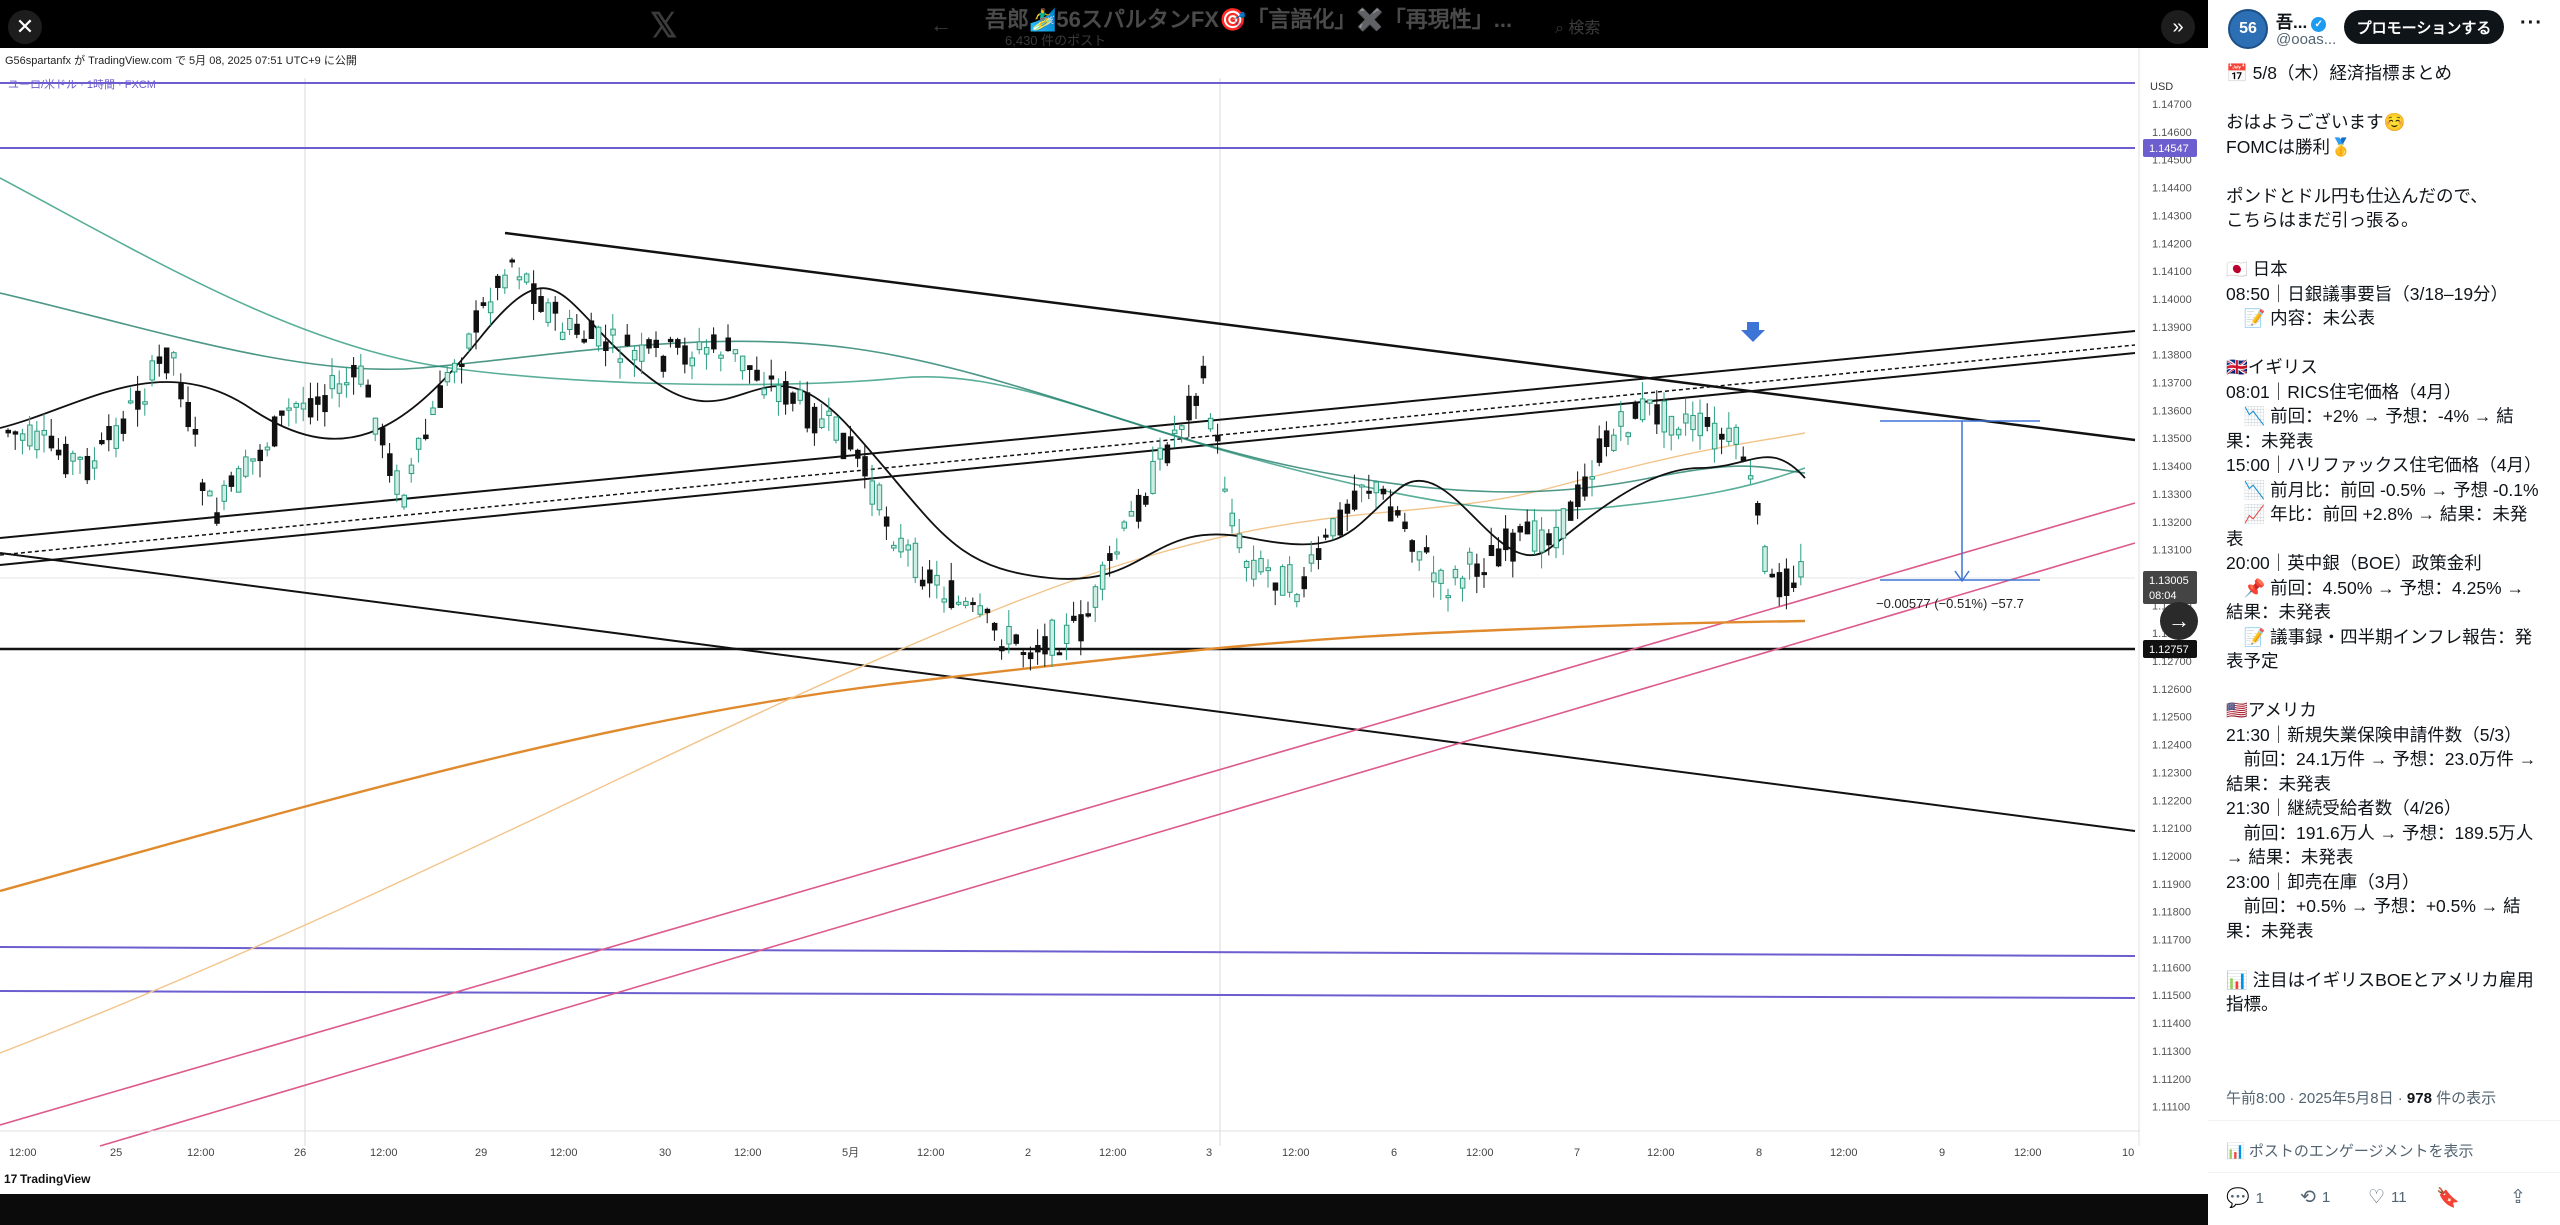 The image size is (2560, 1225). Describe the element at coordinates (1950, 603) in the screenshot. I see `measure-label: −0.00577 (−0.51%) −57.7` at that location.